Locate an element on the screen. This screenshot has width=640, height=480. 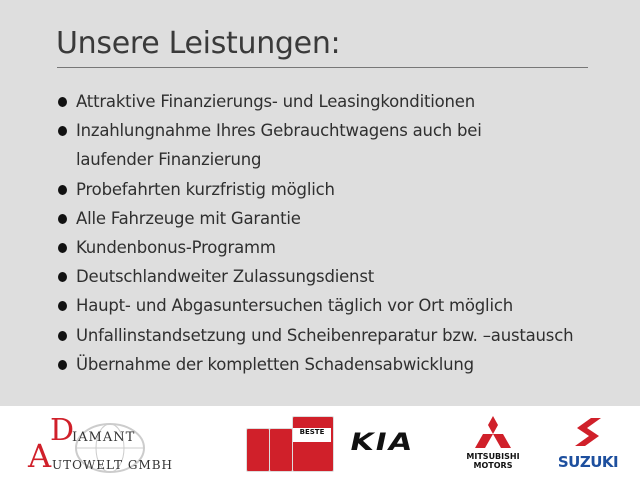
service-text: Alle Fahrzeuge mit Garantie is located at coordinates (188, 218).